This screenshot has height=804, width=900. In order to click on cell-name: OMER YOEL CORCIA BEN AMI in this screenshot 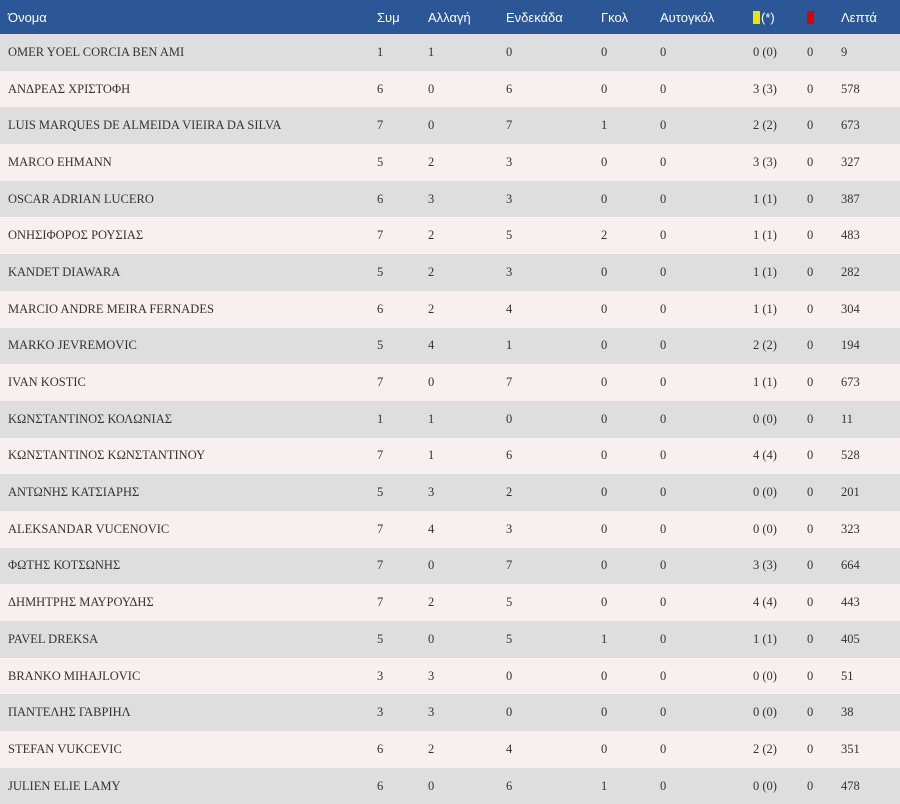, I will do `click(96, 51)`.